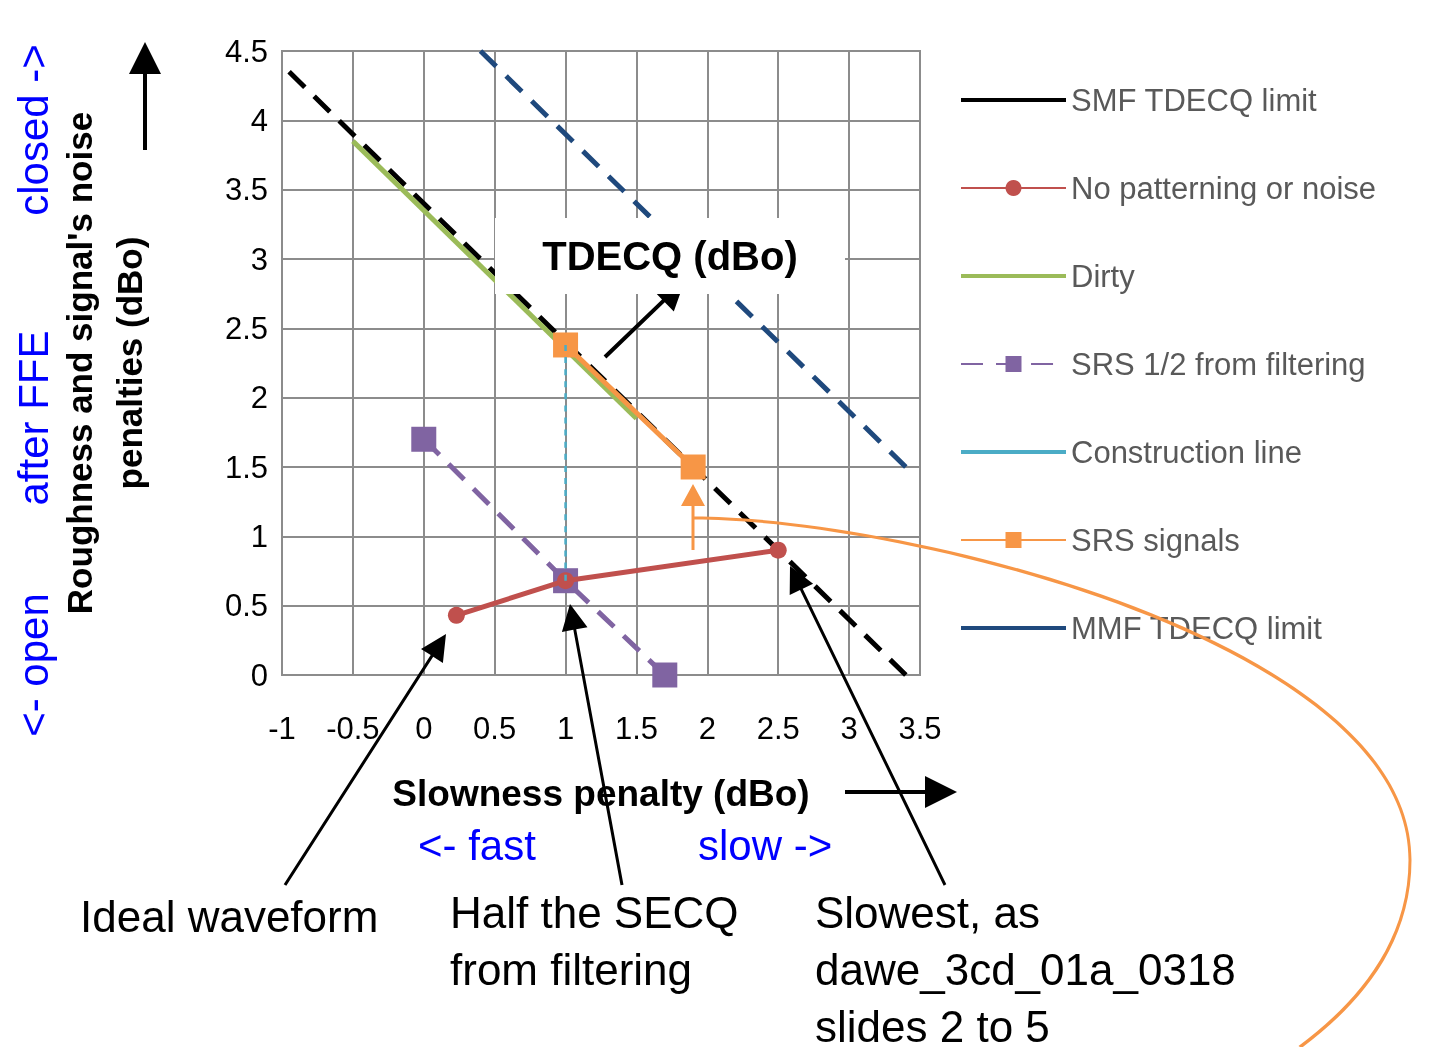 Image resolution: width=1453 pixels, height=1047 pixels. What do you see at coordinates (1186, 452) in the screenshot?
I see `legend-label: Construction line` at bounding box center [1186, 452].